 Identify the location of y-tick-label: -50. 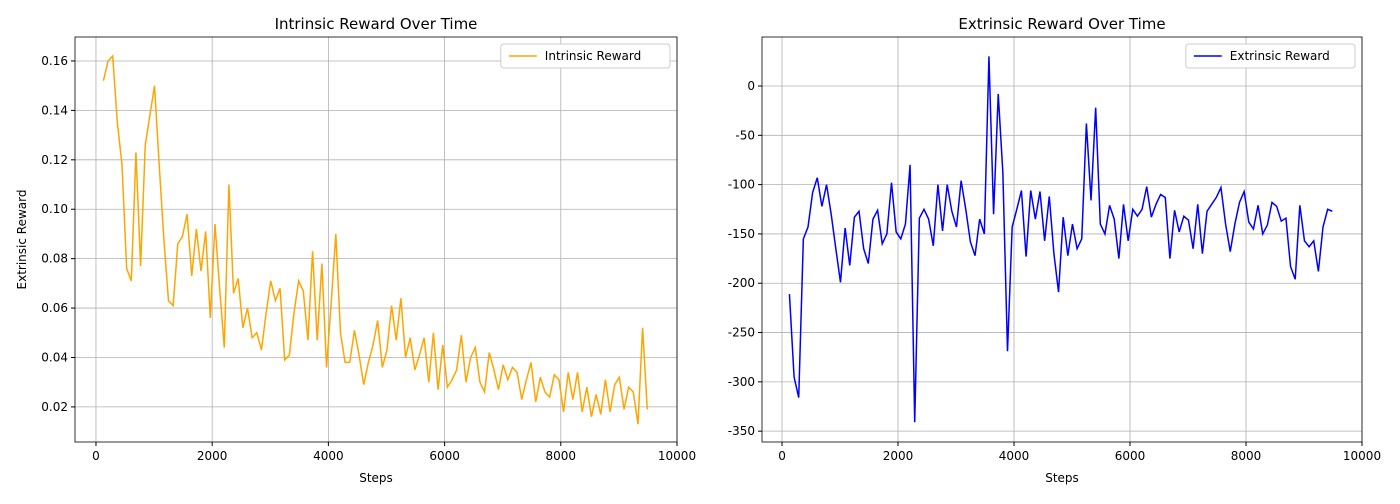
(745, 135).